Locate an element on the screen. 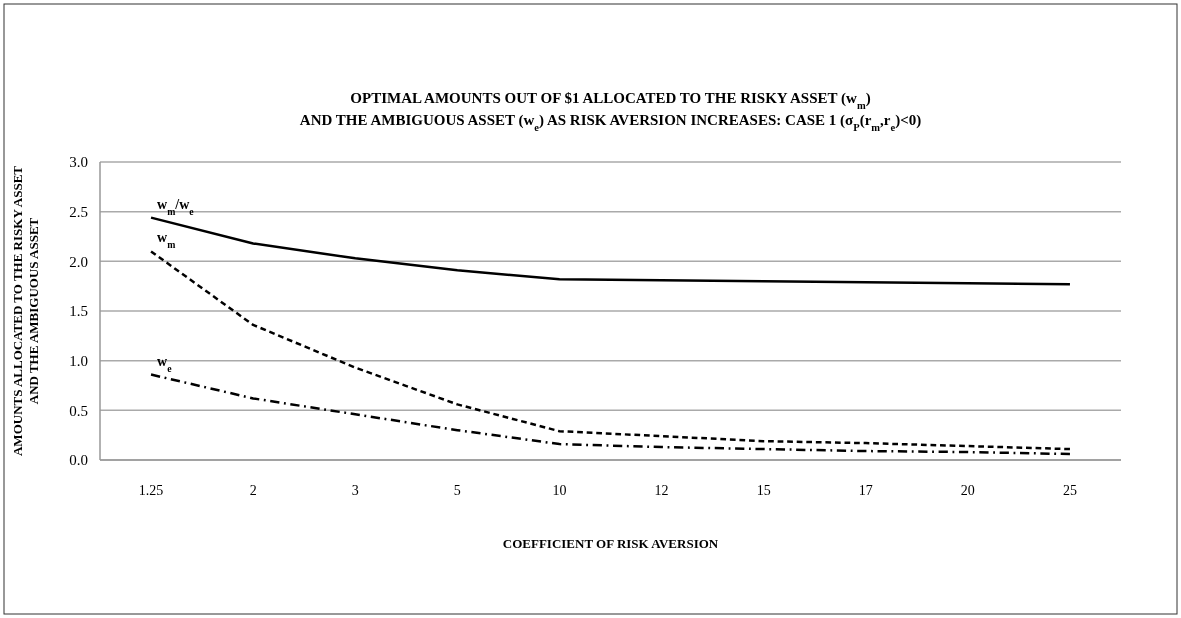 This screenshot has width=1181, height=618. y-tick-label: 2.0 is located at coordinates (78, 261).